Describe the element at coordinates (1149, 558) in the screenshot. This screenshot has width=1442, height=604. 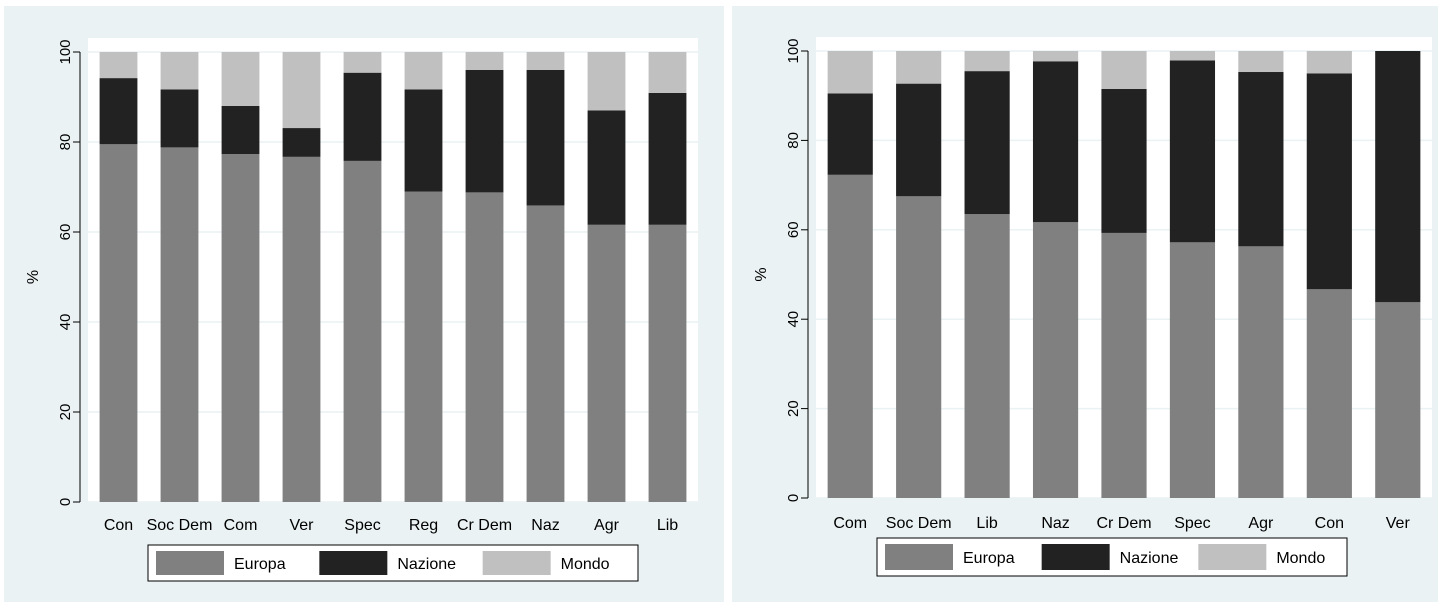
I see `legend-label: Nazione` at that location.